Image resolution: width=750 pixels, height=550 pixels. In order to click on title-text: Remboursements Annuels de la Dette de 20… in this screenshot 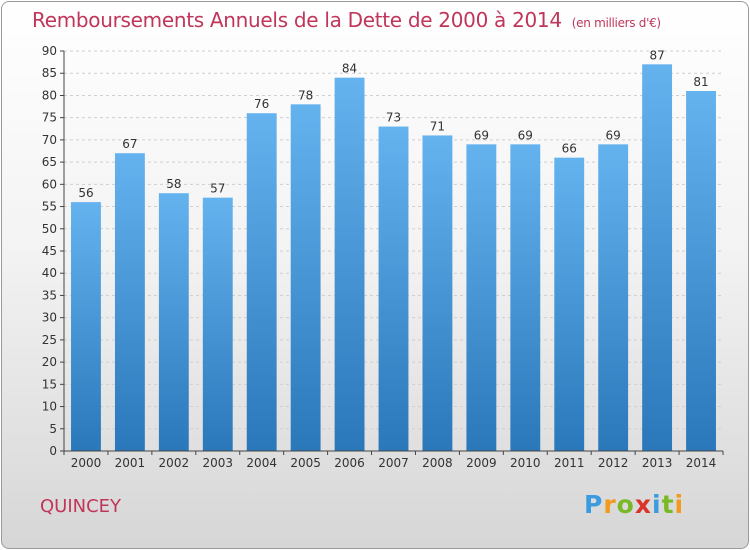, I will do `click(297, 20)`.